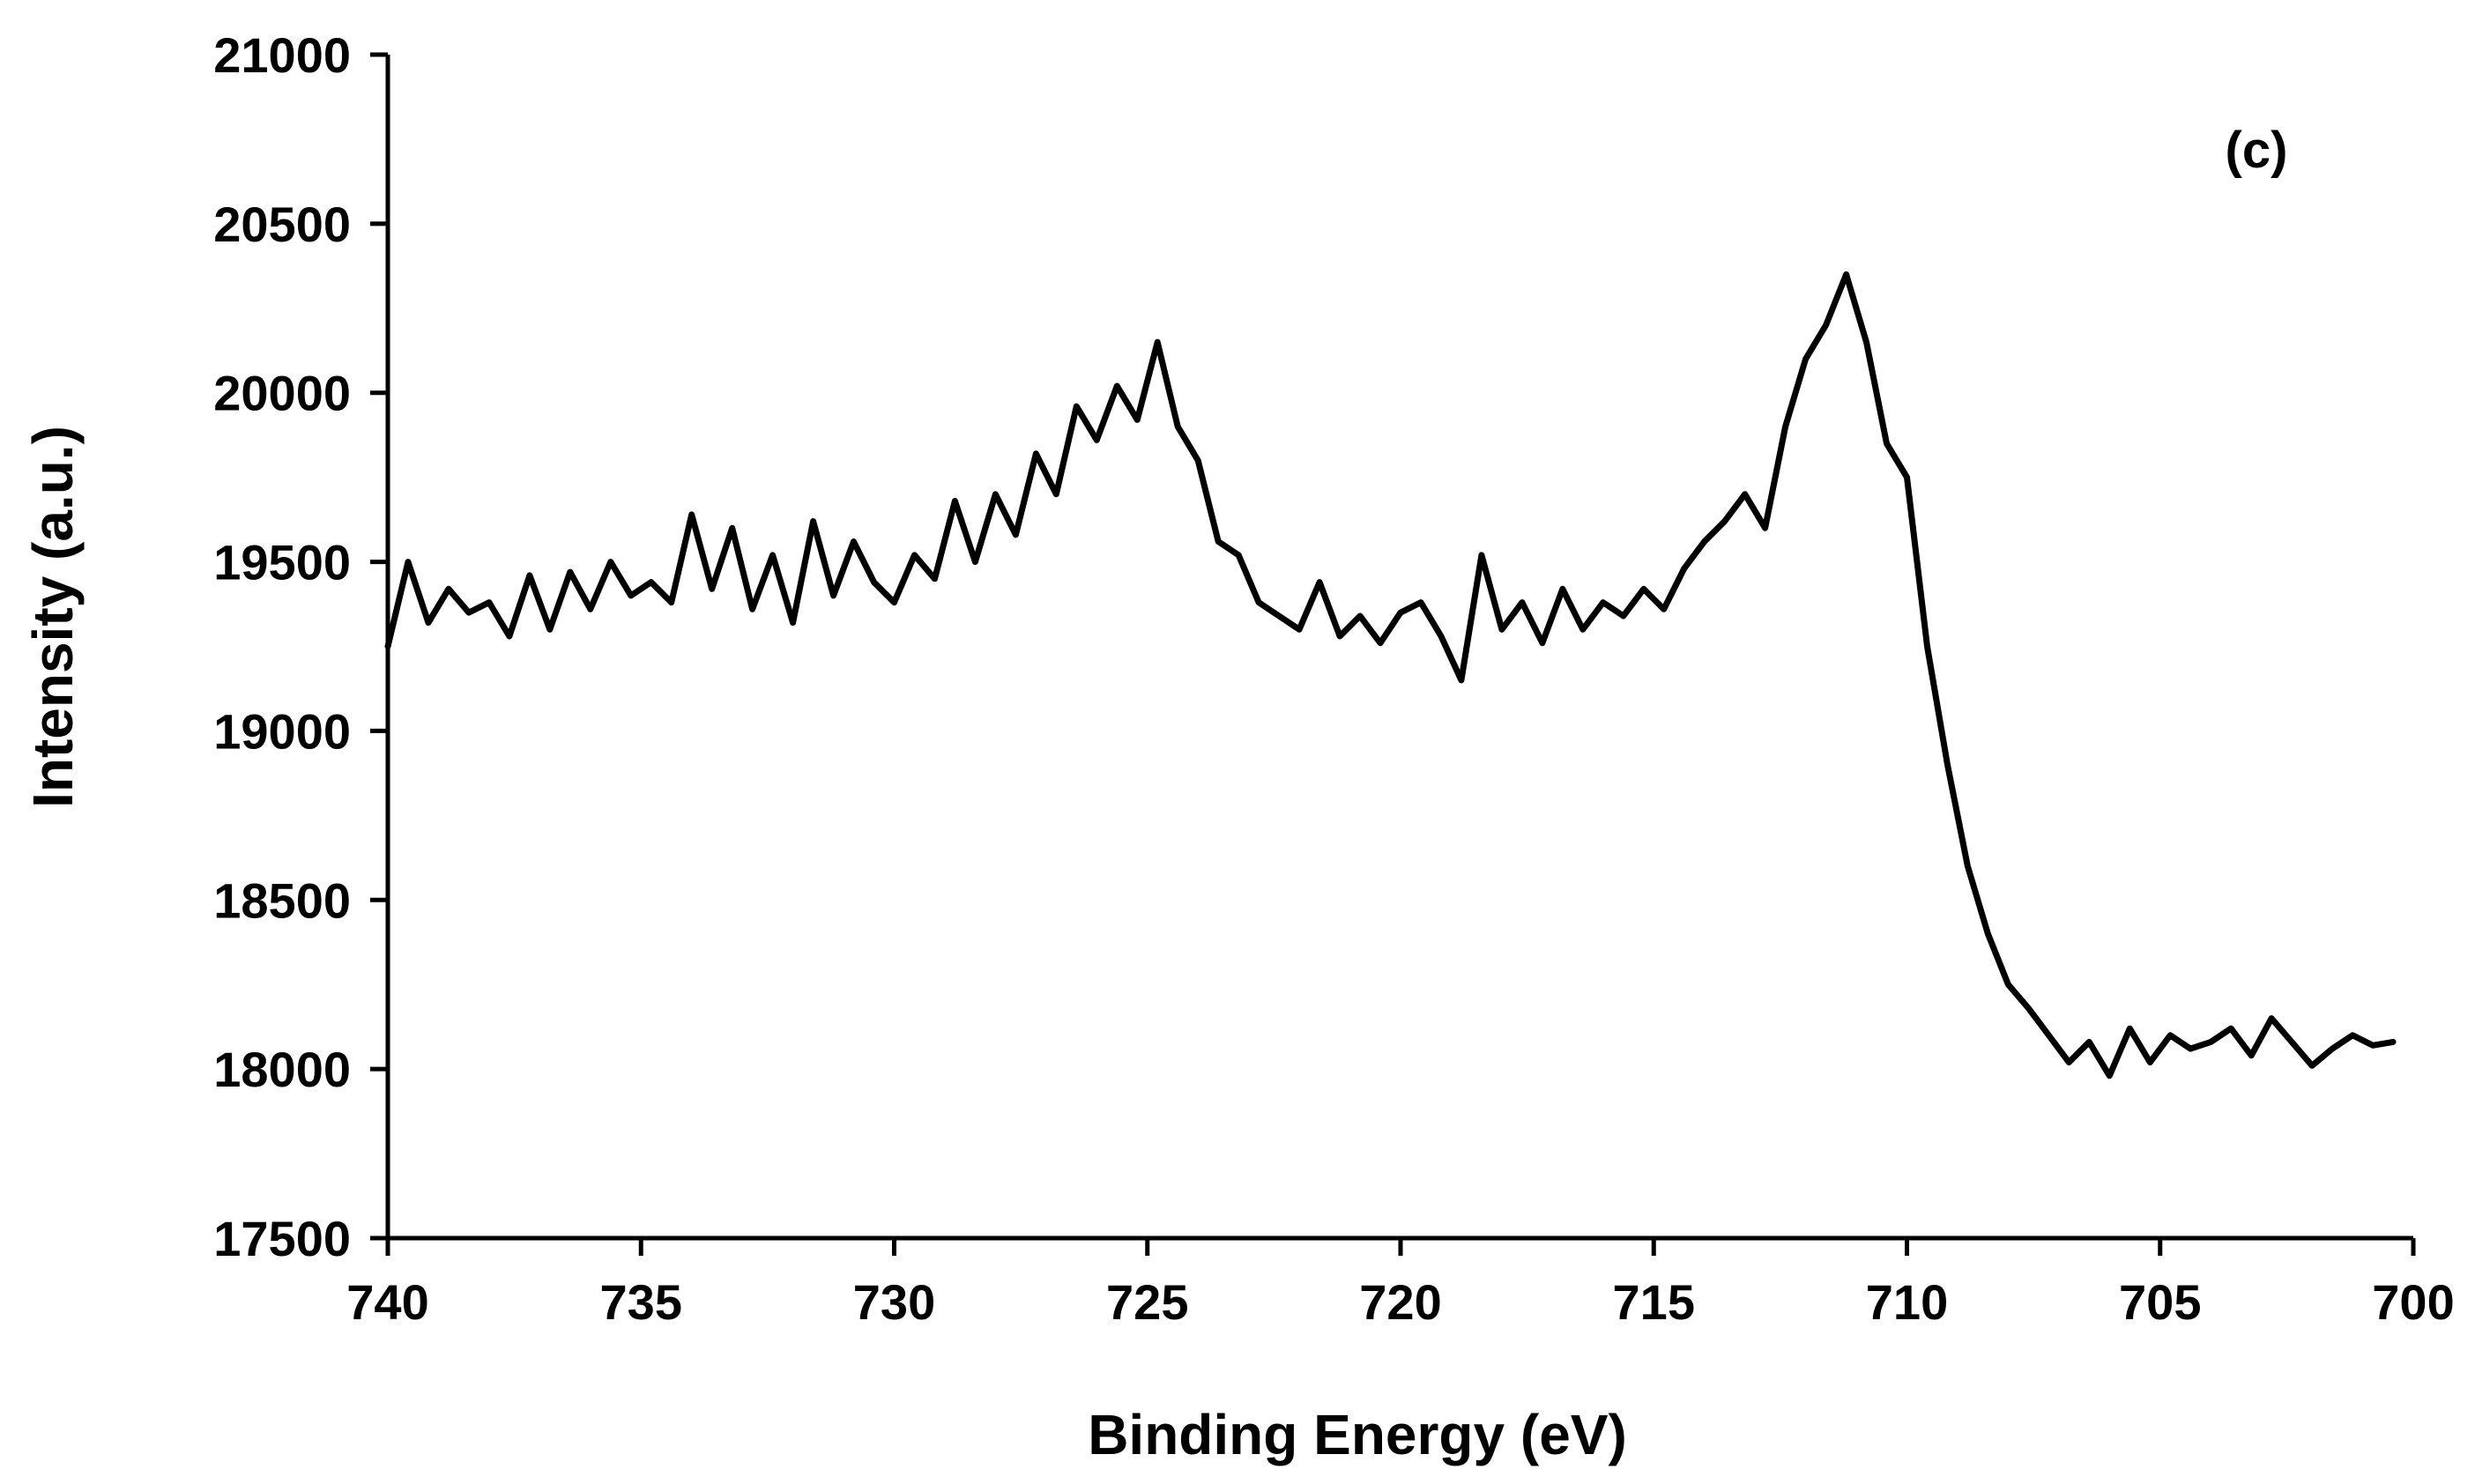 The height and width of the screenshot is (1484, 2475). What do you see at coordinates (300, 646) in the screenshot?
I see `y-ticks: 17500 18000 18500 19000 19500 20000 20500 21000` at bounding box center [300, 646].